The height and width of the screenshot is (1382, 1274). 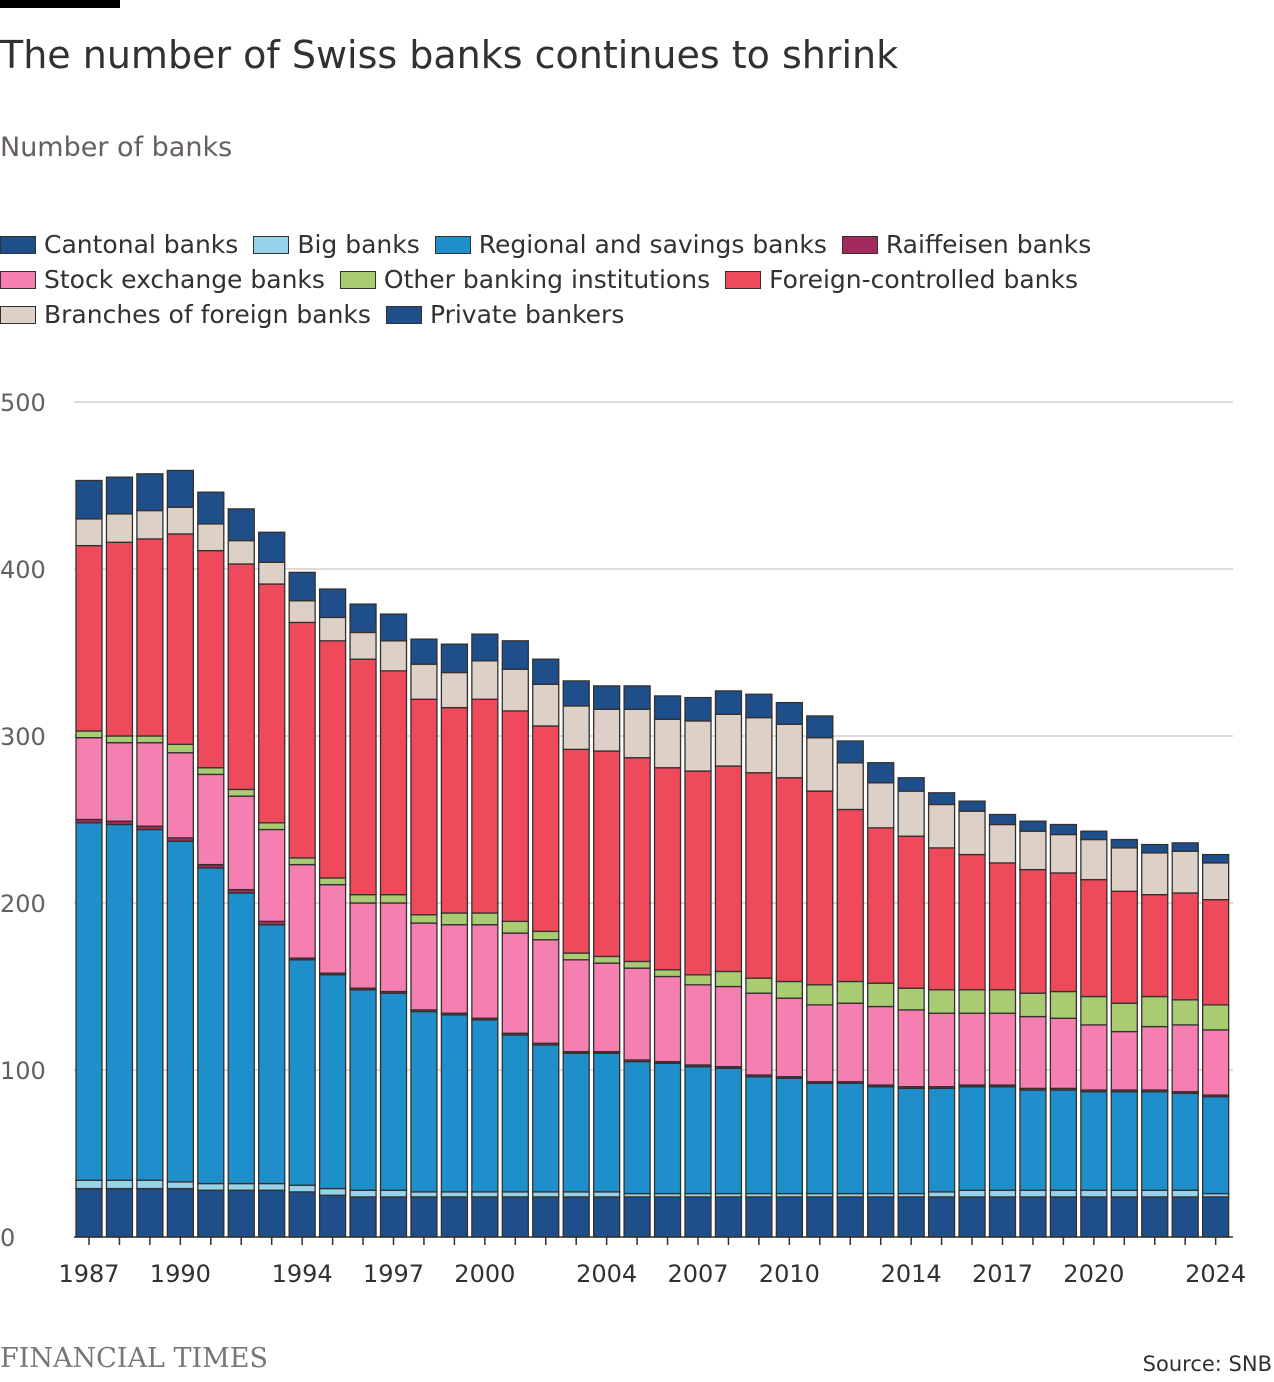 I want to click on legend-item-other: Other banking institutions, so click(x=524, y=279).